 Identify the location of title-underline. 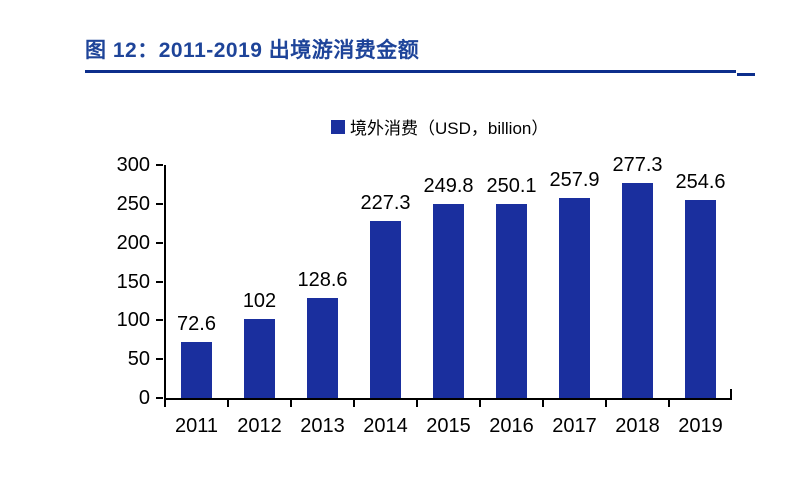
(410, 71).